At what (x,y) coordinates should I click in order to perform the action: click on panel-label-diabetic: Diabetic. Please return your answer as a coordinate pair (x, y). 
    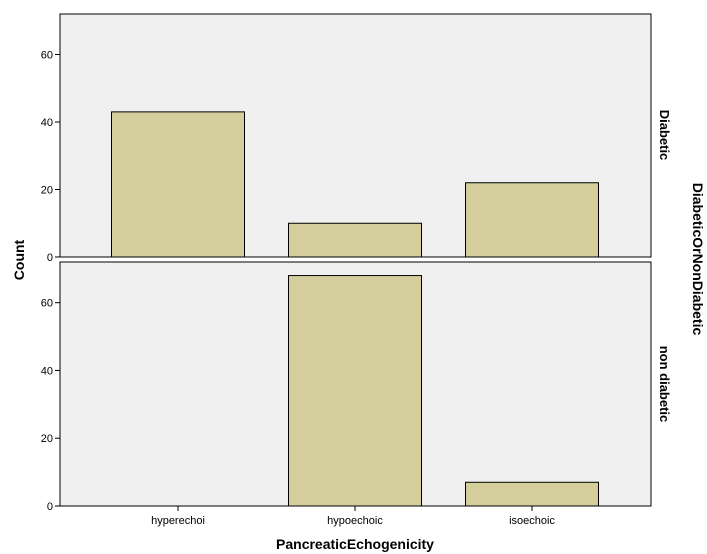
    Looking at the image, I should click on (664, 135).